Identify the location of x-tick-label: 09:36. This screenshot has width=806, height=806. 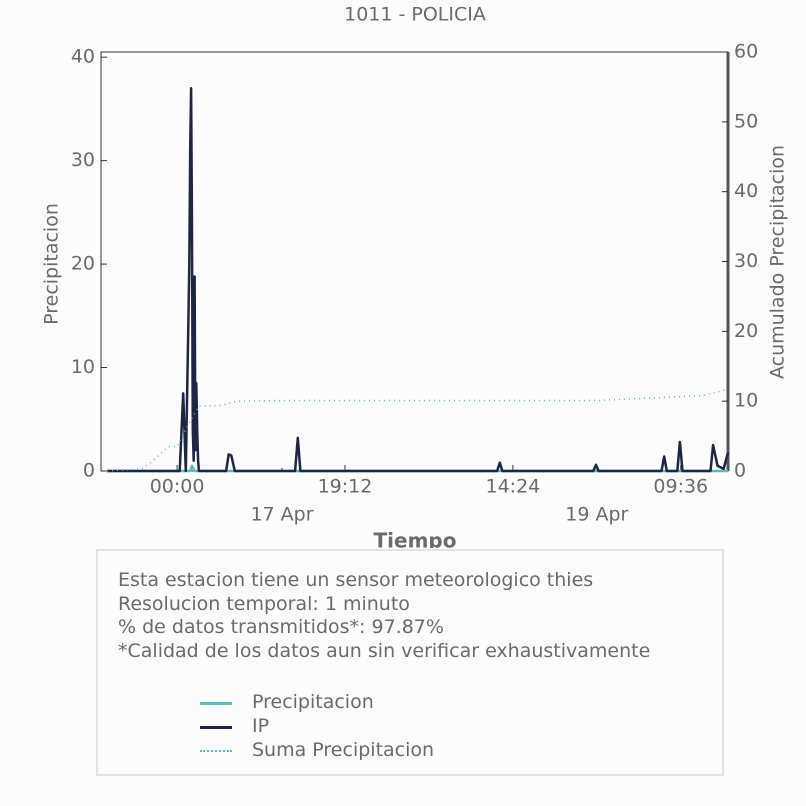
(680, 487).